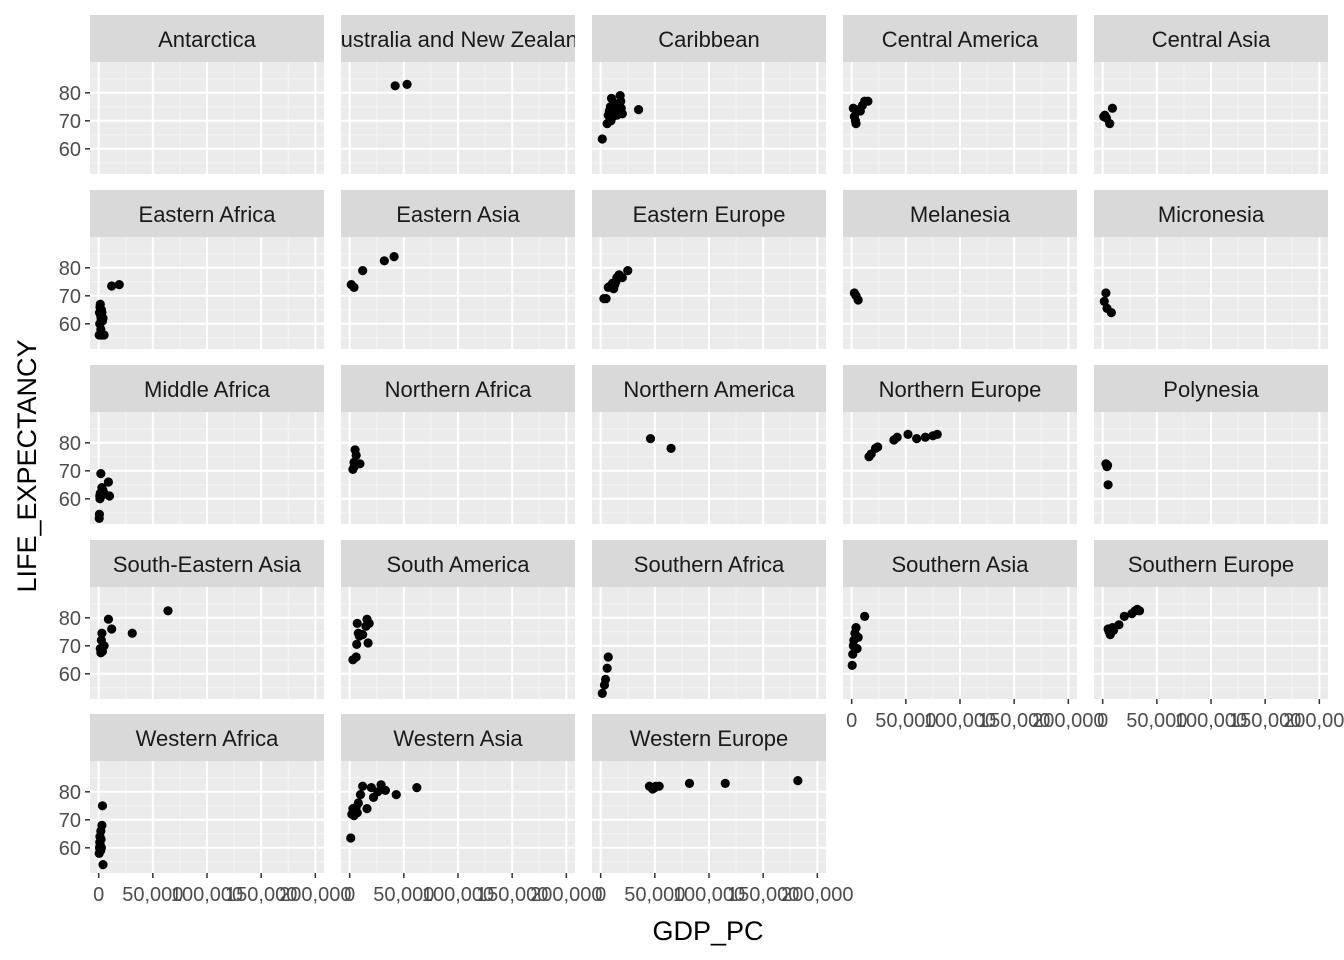 The height and width of the screenshot is (960, 1344). I want to click on facet-strip-label: Eastern Europe, so click(709, 214).